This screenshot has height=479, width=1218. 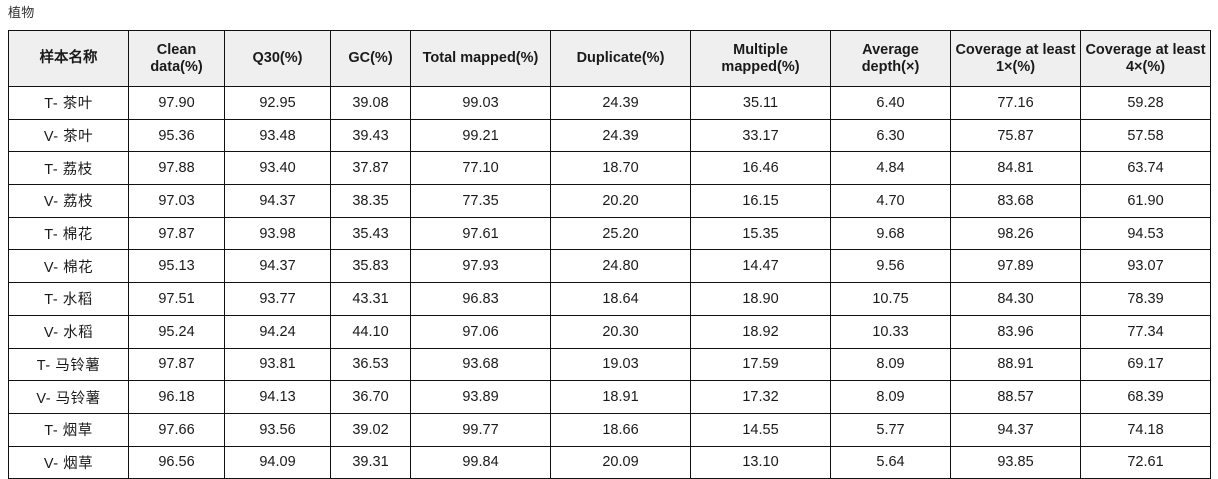 What do you see at coordinates (480, 462) in the screenshot?
I see `cell-total-mapped: 99.84` at bounding box center [480, 462].